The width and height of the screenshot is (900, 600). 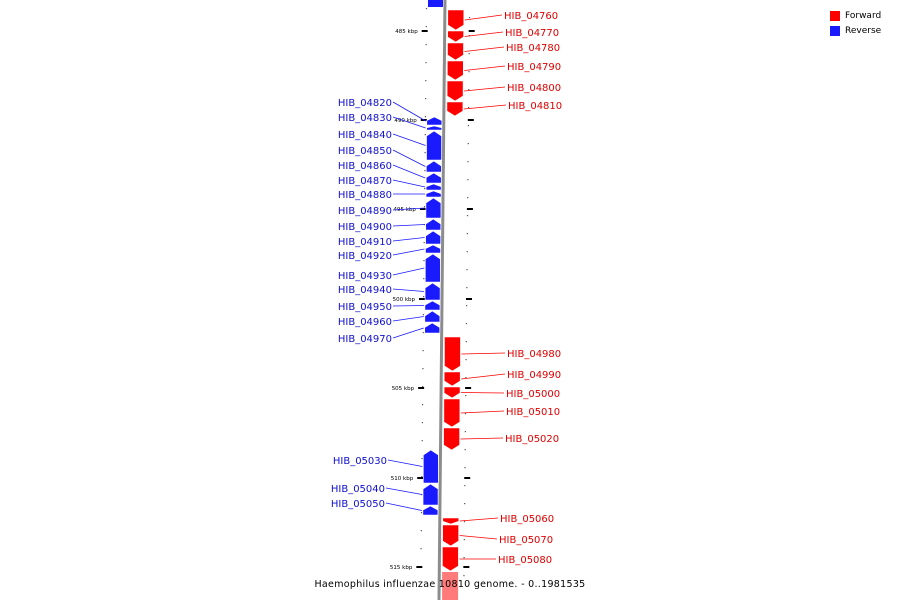 I want to click on scale-tick-label: 485 kbp, so click(x=406, y=32).